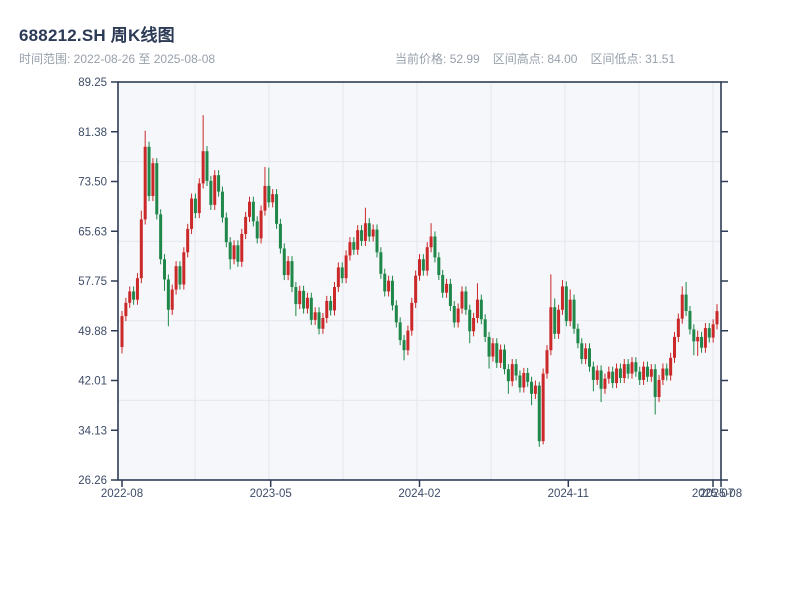 The height and width of the screenshot is (600, 800). I want to click on stat-current-price: 当前价格: 52.99, so click(437, 59).